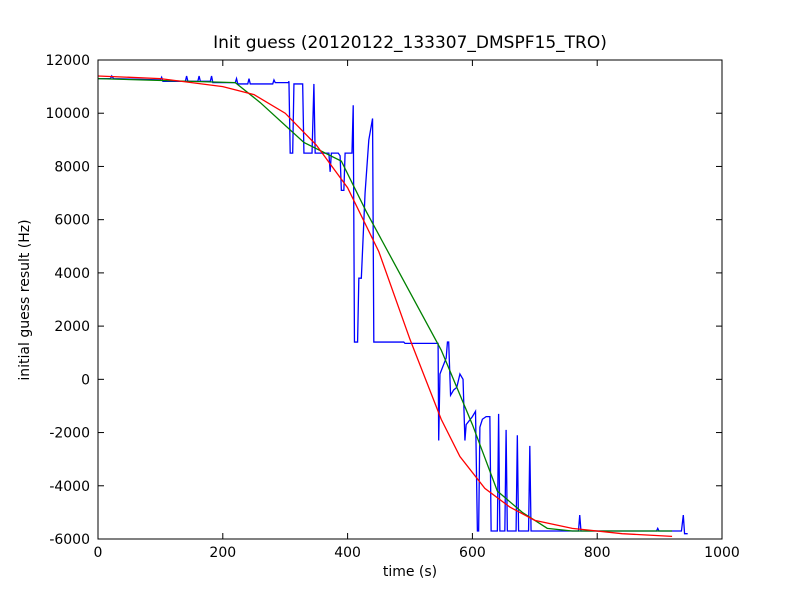 This screenshot has height=600, width=800. Describe the element at coordinates (69, 487) in the screenshot. I see `y-tick-label: -4000` at that location.